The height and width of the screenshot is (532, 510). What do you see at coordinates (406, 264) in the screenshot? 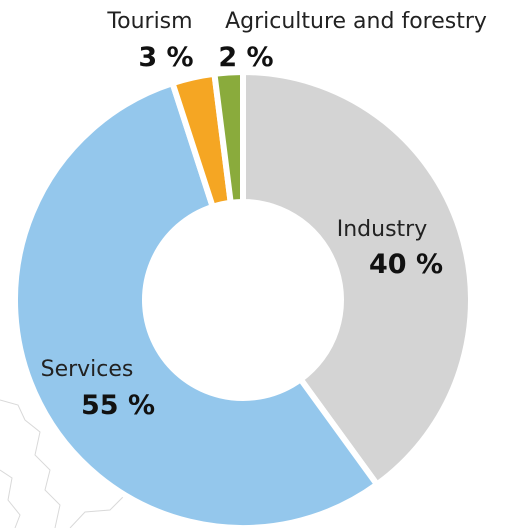
I see `industry-percent-label: 40 %` at bounding box center [406, 264].